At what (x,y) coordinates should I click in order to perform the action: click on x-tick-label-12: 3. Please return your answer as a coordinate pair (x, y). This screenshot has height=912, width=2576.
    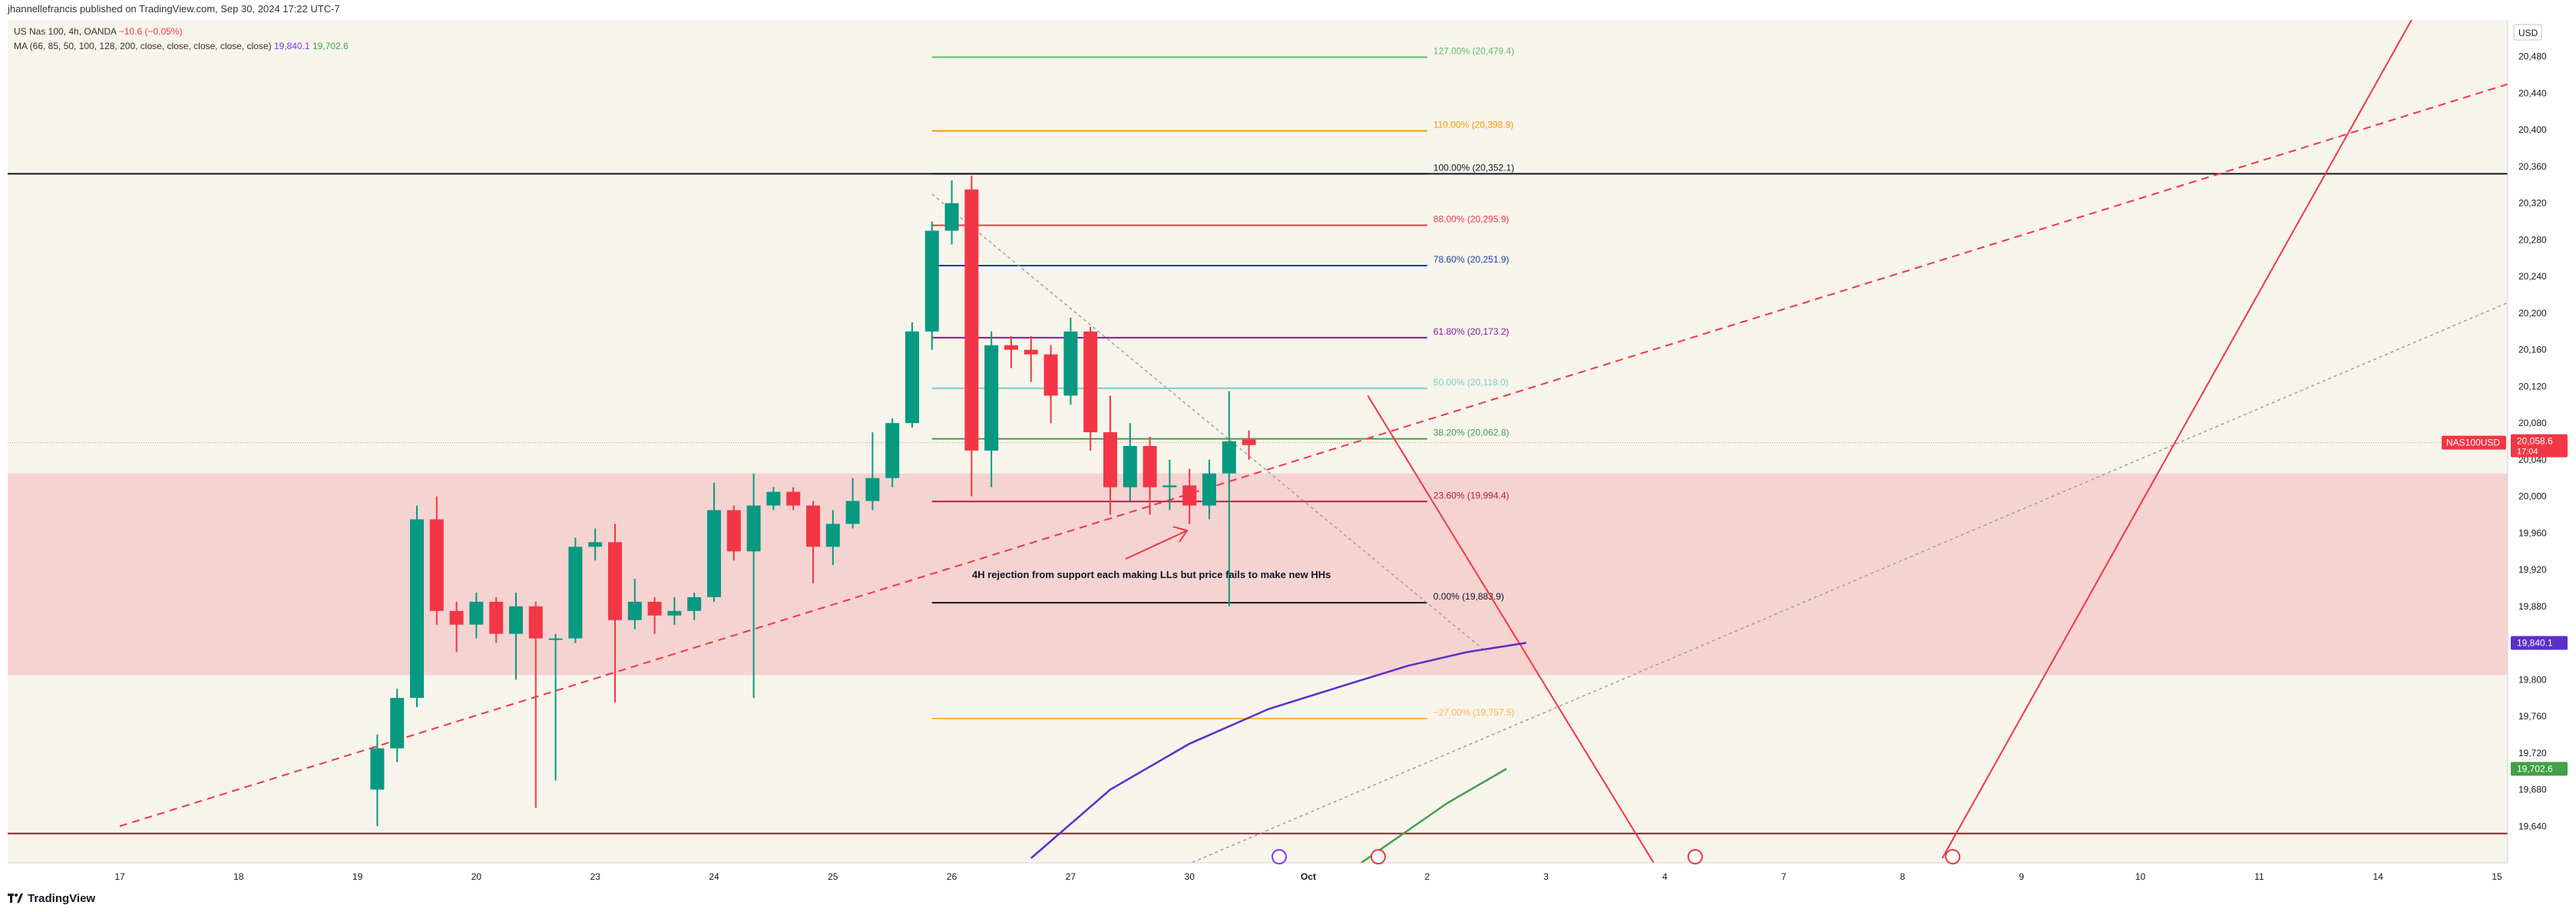
    Looking at the image, I should click on (1546, 876).